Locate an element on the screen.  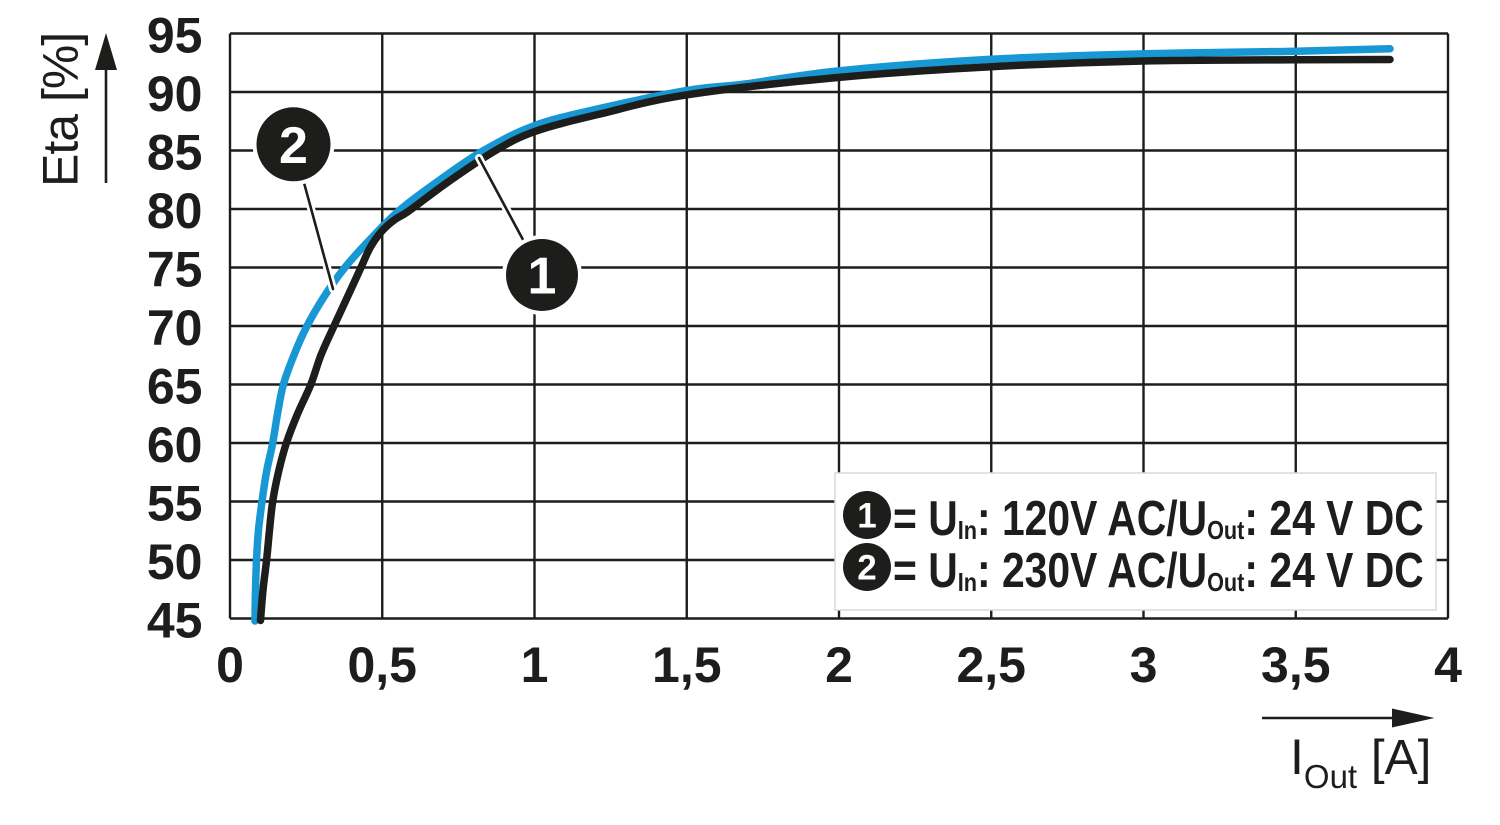
svg-text: 55 is located at coordinates (175, 504).